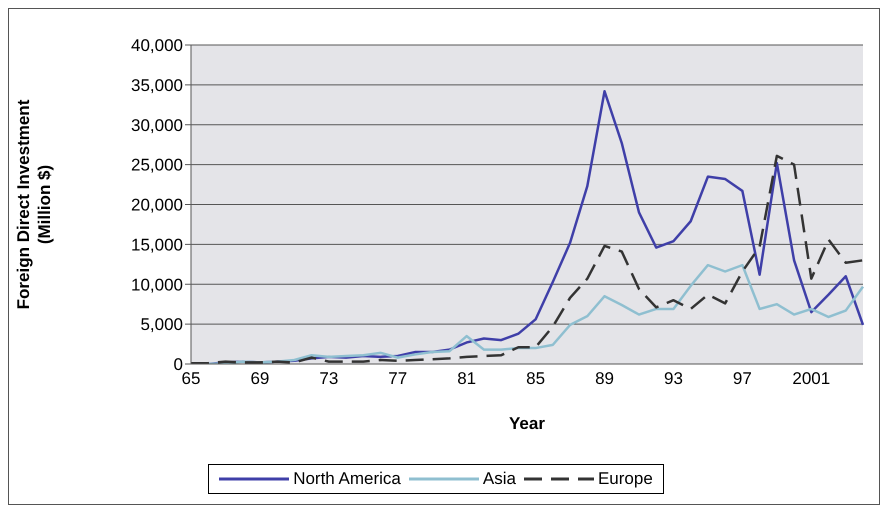 The height and width of the screenshot is (513, 888). Describe the element at coordinates (328, 378) in the screenshot. I see `x-tick-label: 73` at that location.